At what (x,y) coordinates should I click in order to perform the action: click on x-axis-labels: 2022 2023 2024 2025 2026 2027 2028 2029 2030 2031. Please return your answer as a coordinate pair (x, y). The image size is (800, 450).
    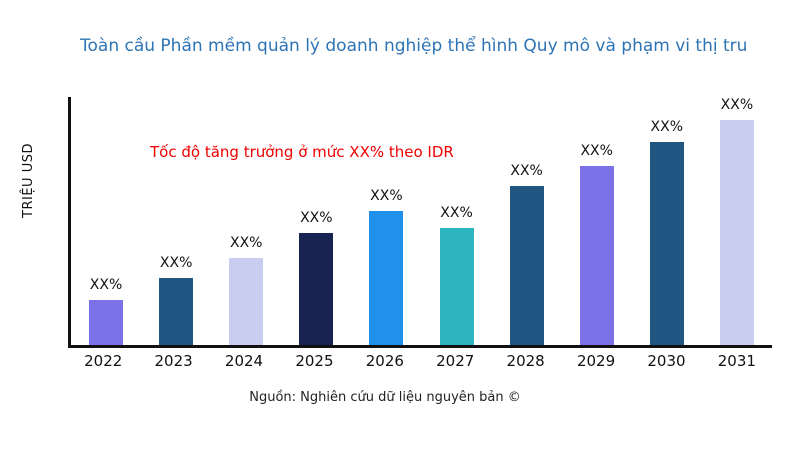
    Looking at the image, I should click on (420, 361).